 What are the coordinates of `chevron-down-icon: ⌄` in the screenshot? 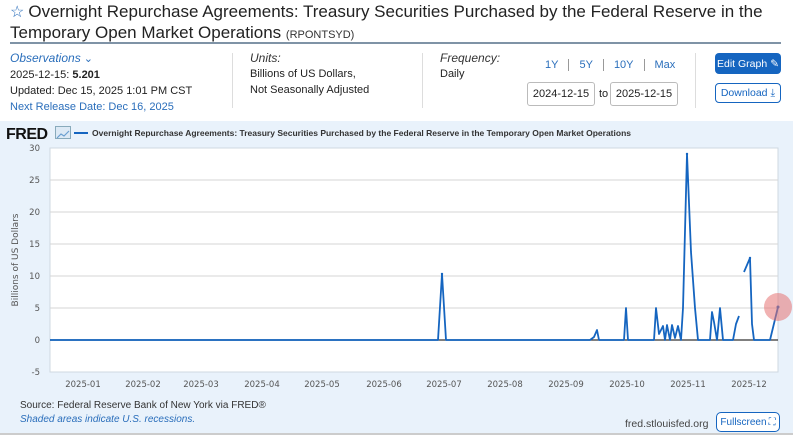 It's located at (88, 59).